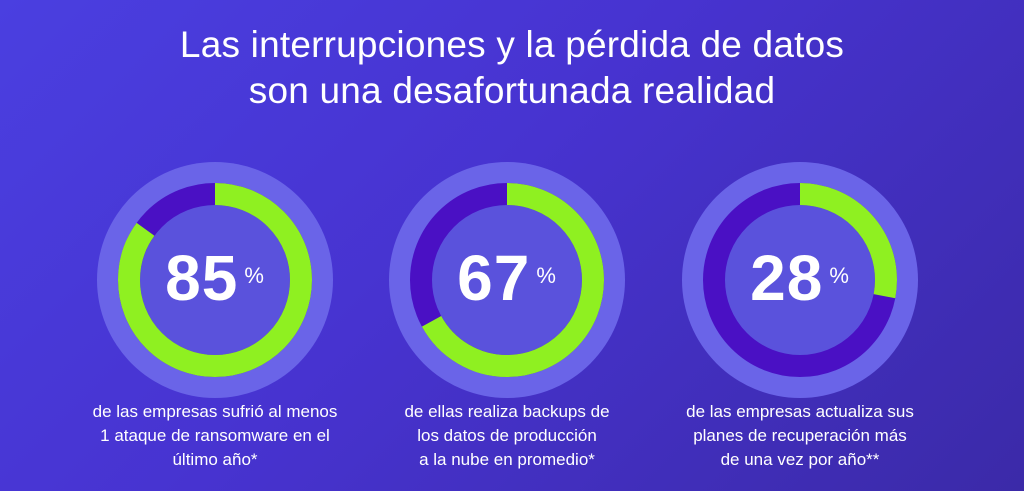  What do you see at coordinates (800, 411) in the screenshot?
I see `desc-line: de las empresas actualiza sus` at bounding box center [800, 411].